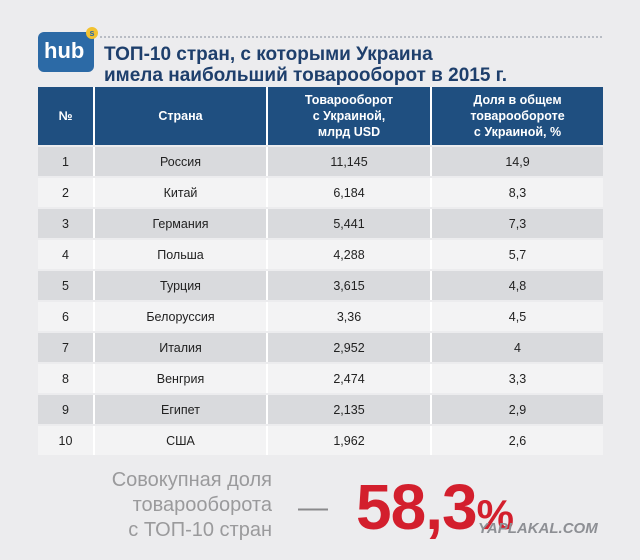 This screenshot has height=560, width=640. I want to click on table-cell: 2, so click(66, 192).